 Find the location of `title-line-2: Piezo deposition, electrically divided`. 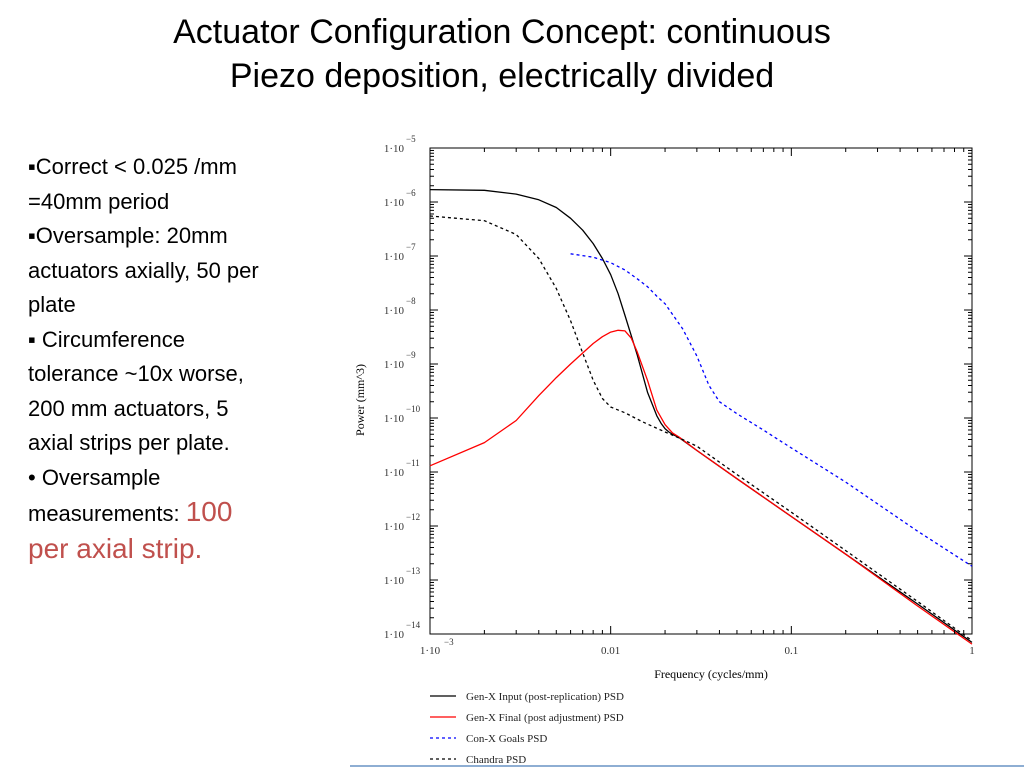

title-line-2: Piezo deposition, electrically divided is located at coordinates (502, 76).